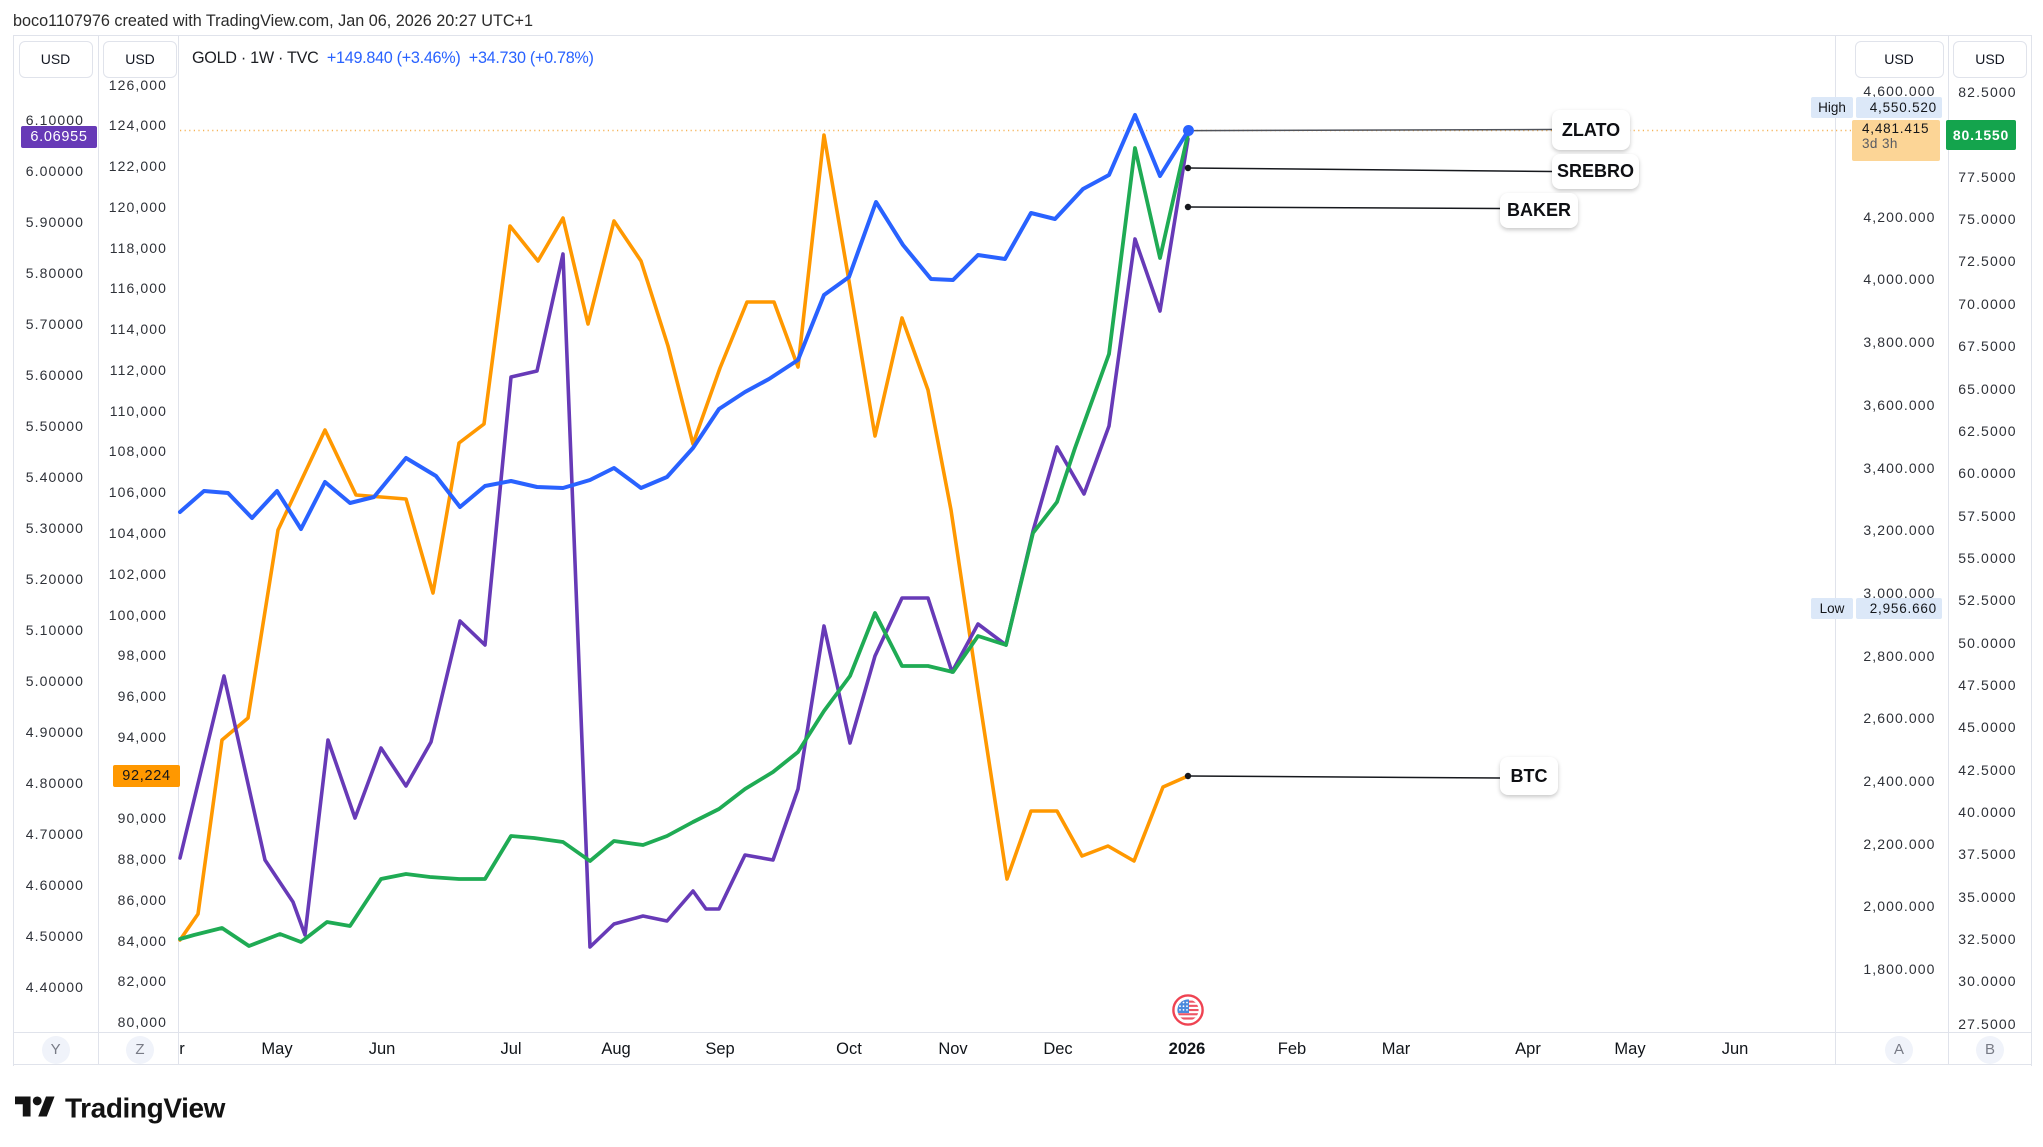 Image resolution: width=2043 pixels, height=1147 pixels. Describe the element at coordinates (145, 1108) in the screenshot. I see `svg-text: TradingView` at that location.